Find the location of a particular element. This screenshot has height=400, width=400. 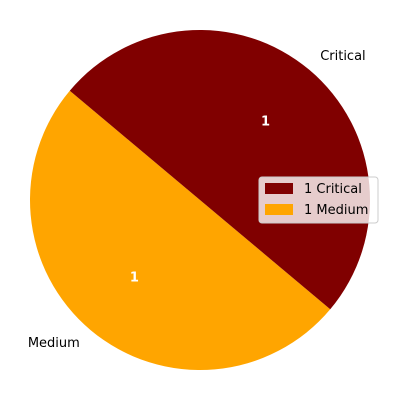

legend-entry-medium: 1 Medium is located at coordinates (336, 210).